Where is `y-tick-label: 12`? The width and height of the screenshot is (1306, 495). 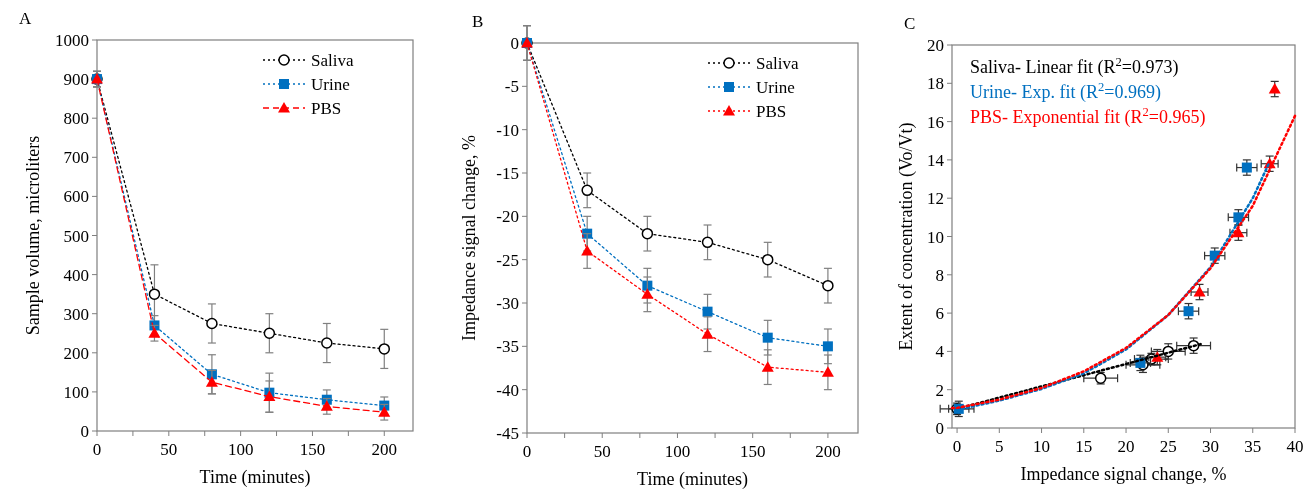
y-tick-label: 12 is located at coordinates (935, 199).